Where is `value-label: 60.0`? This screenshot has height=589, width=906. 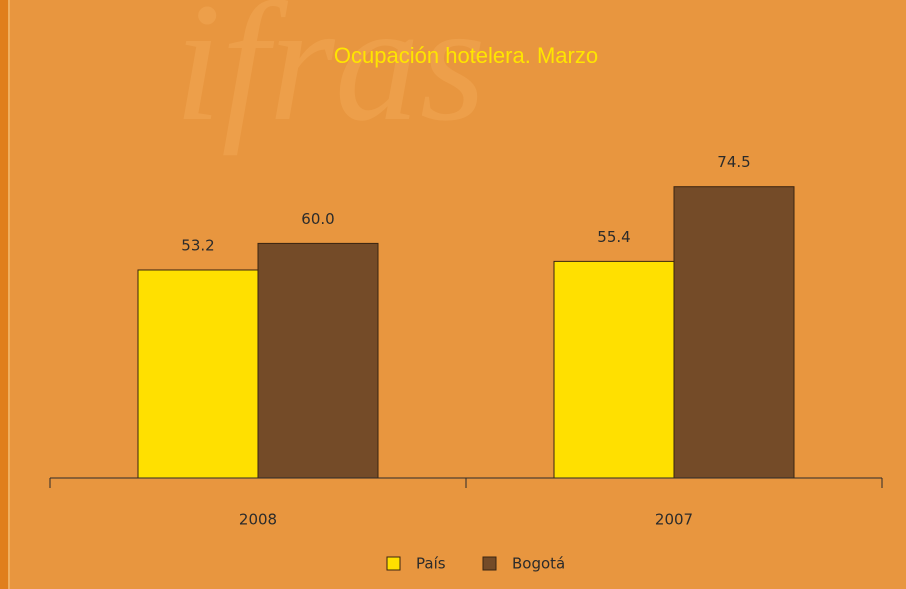
value-label: 60.0 is located at coordinates (317, 219).